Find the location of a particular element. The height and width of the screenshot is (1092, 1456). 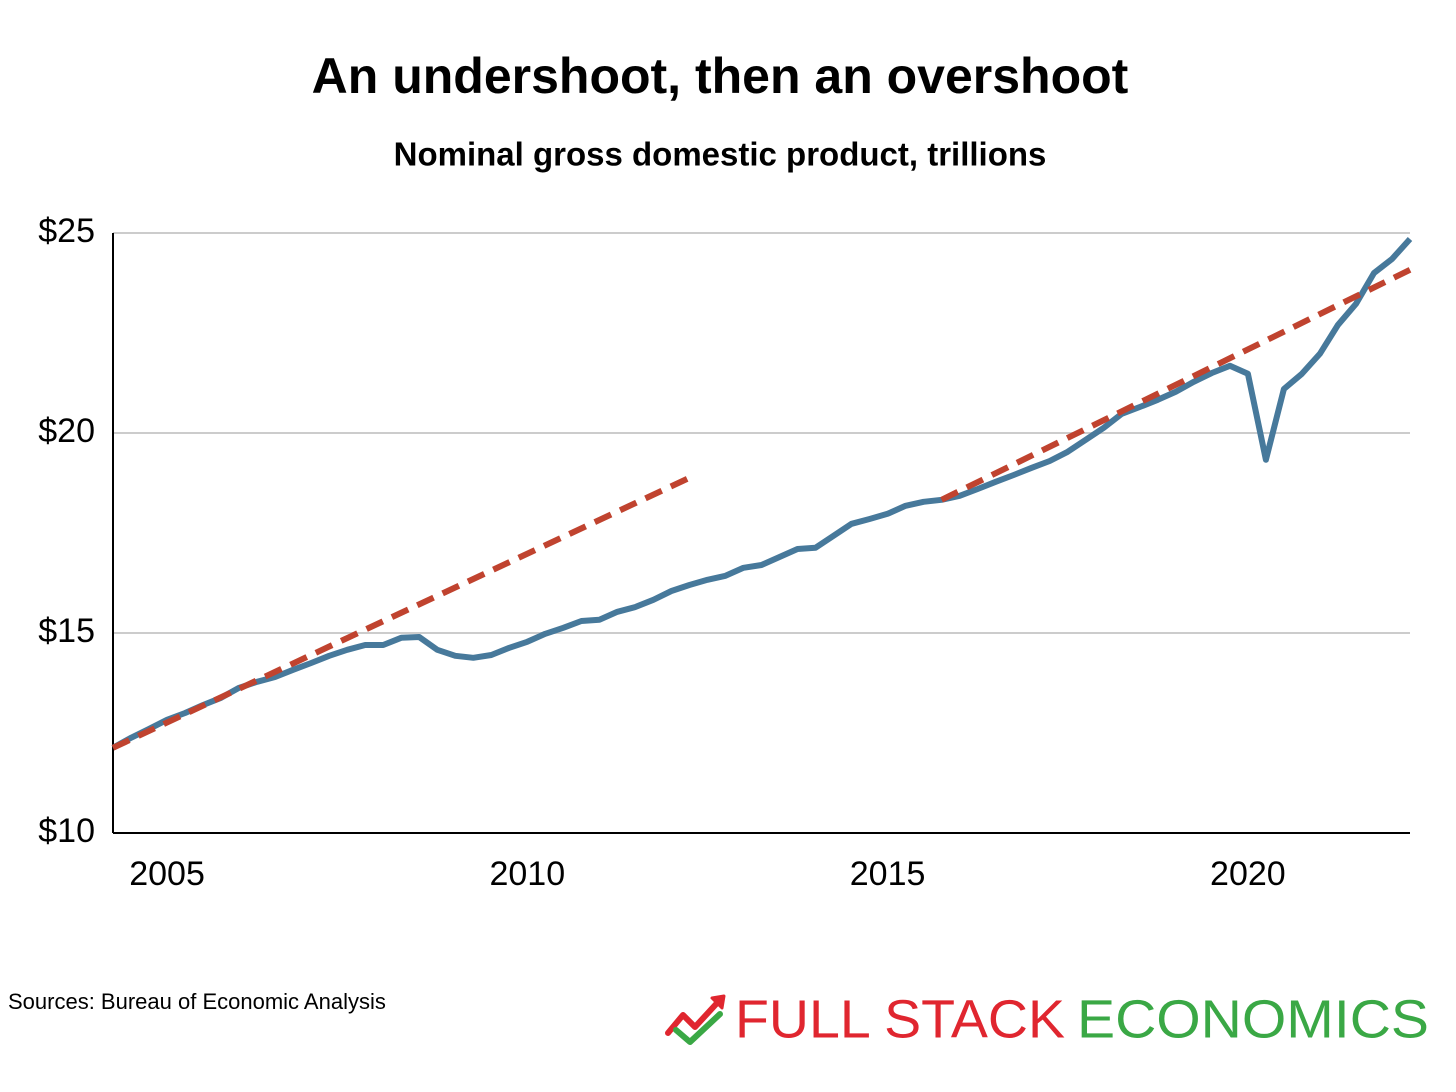

logo-icon is located at coordinates (695, 1019).